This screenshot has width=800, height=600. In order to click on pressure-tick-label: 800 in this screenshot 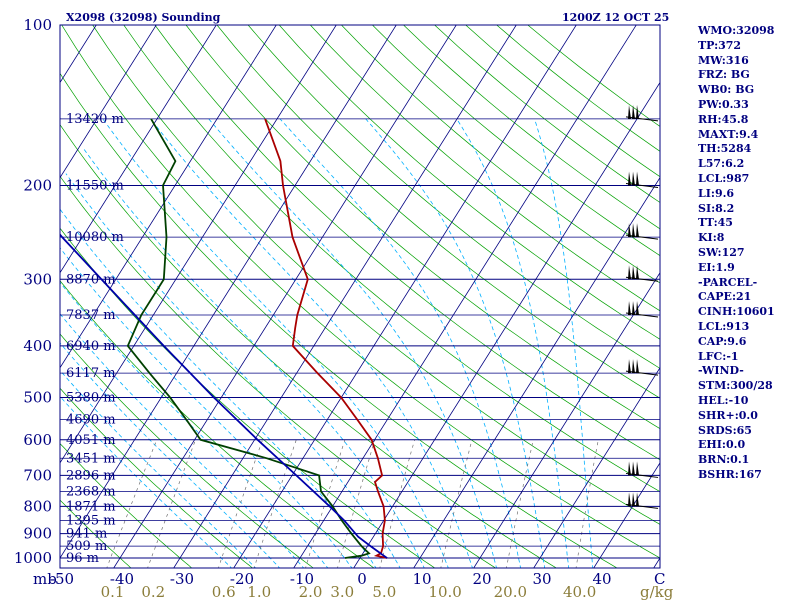, I will do `click(37, 506)`.